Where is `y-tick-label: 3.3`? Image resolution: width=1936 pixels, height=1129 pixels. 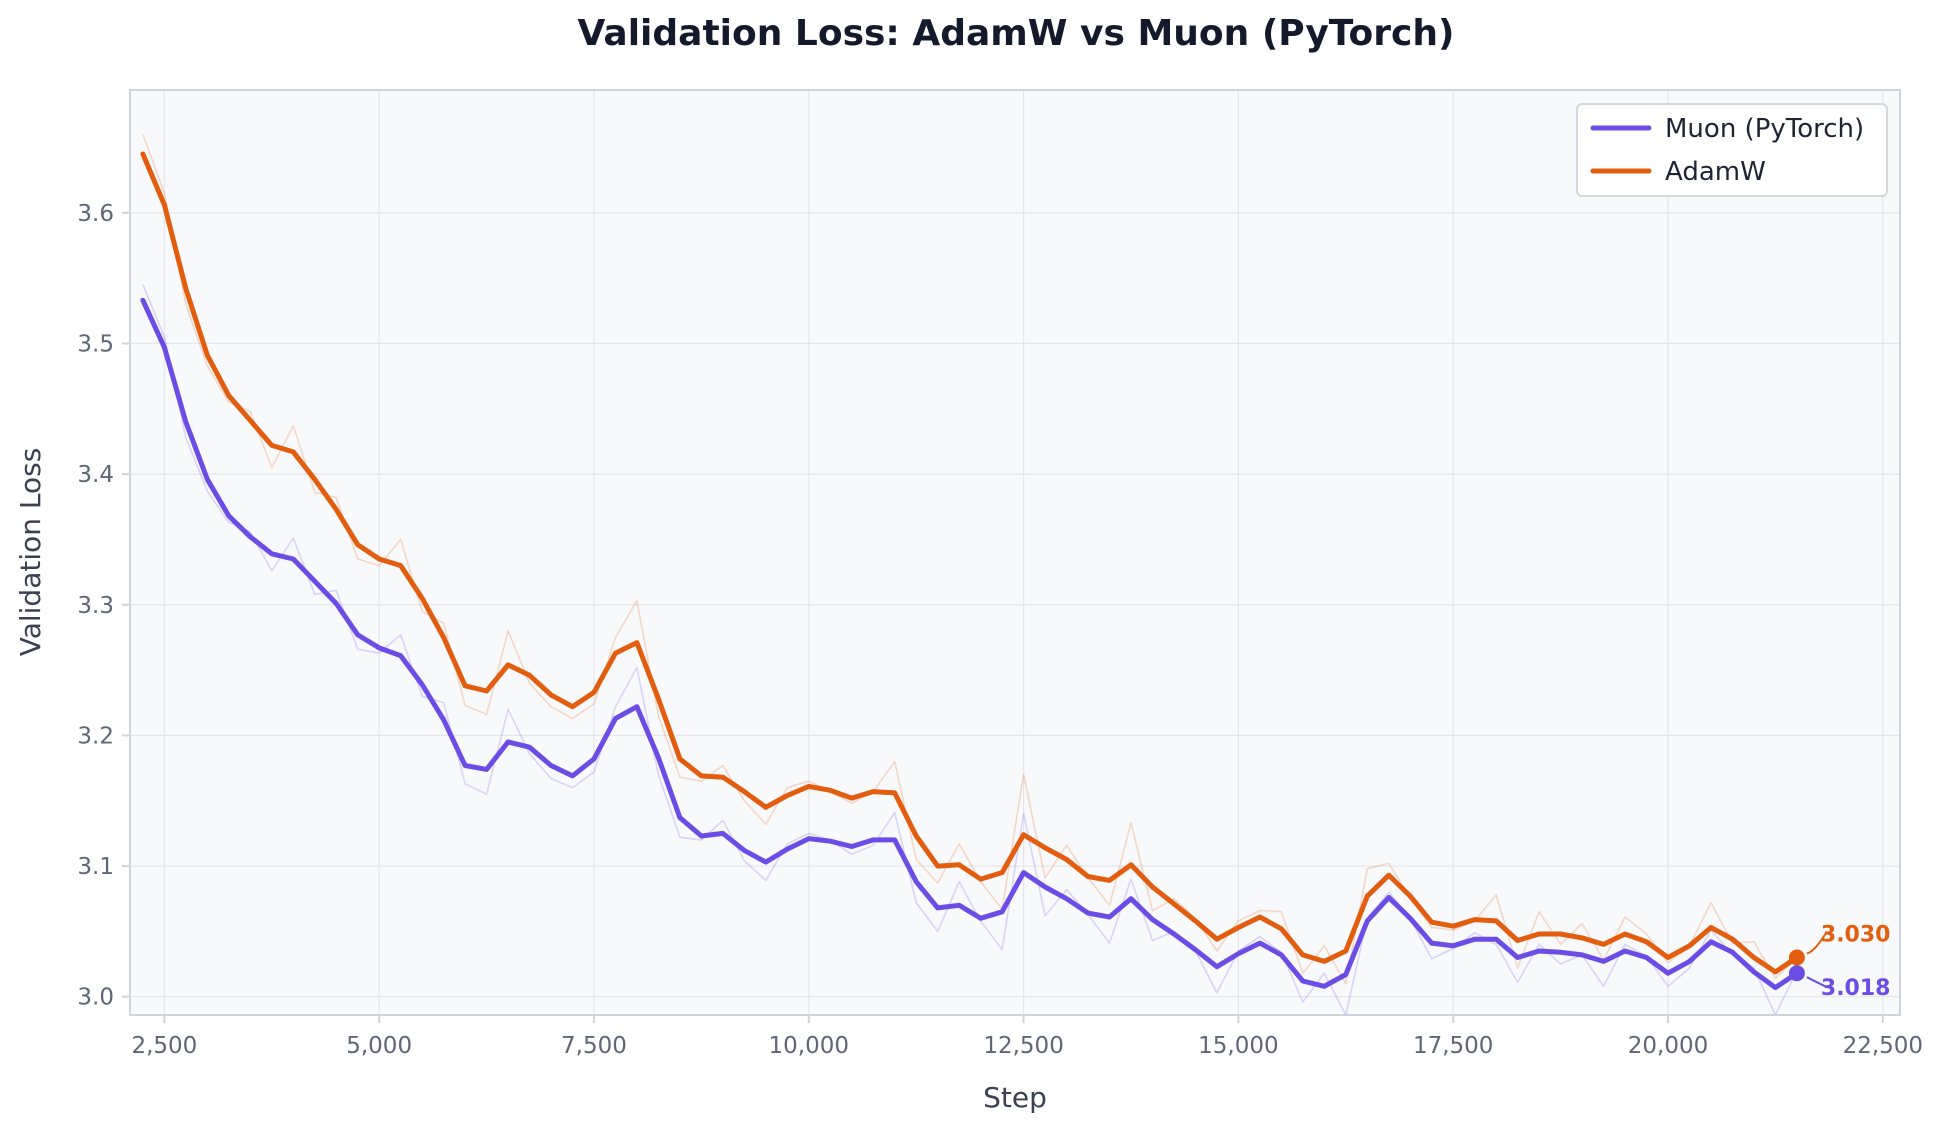
y-tick-label: 3.3 is located at coordinates (95, 606).